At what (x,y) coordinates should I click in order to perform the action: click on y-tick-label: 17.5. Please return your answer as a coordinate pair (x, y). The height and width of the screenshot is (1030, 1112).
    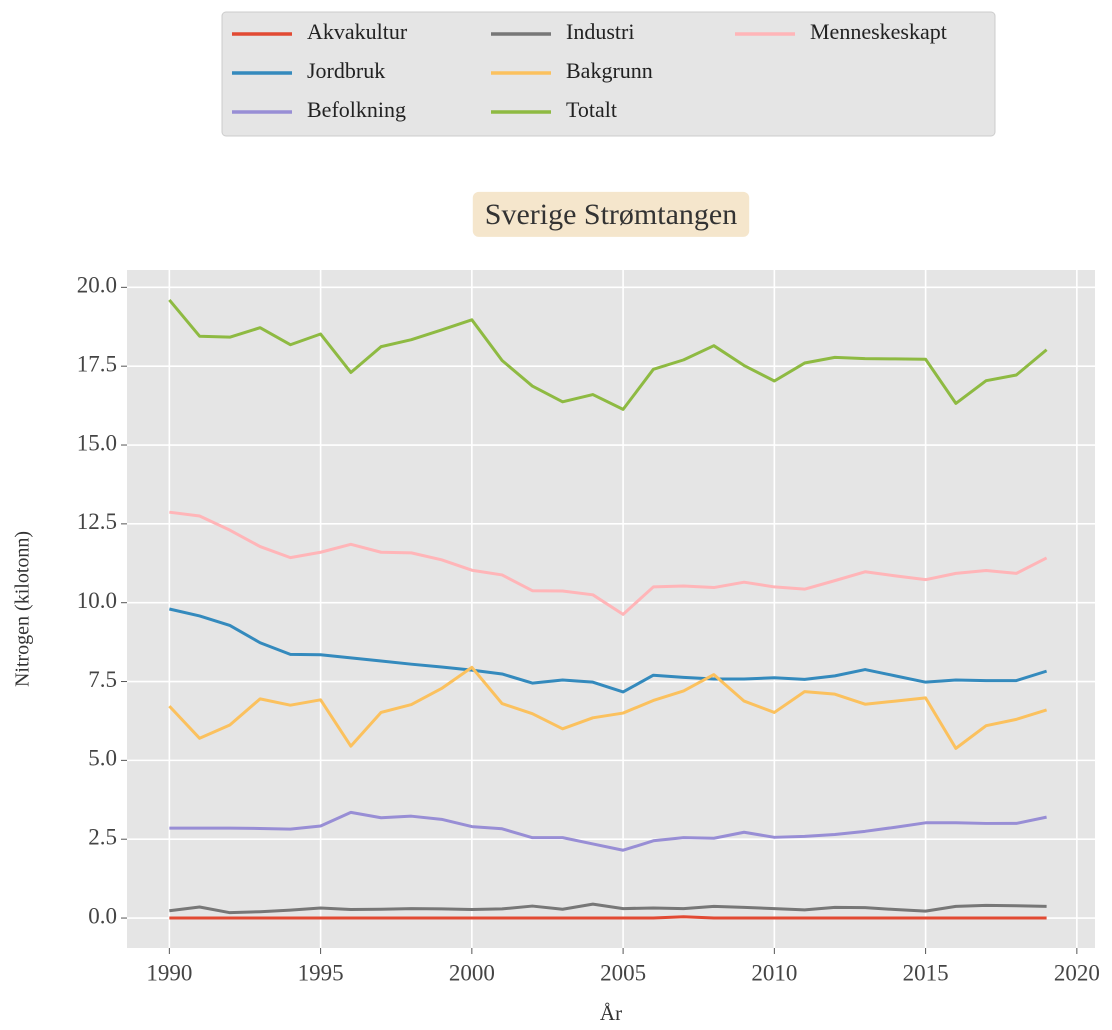
    Looking at the image, I should click on (97, 363).